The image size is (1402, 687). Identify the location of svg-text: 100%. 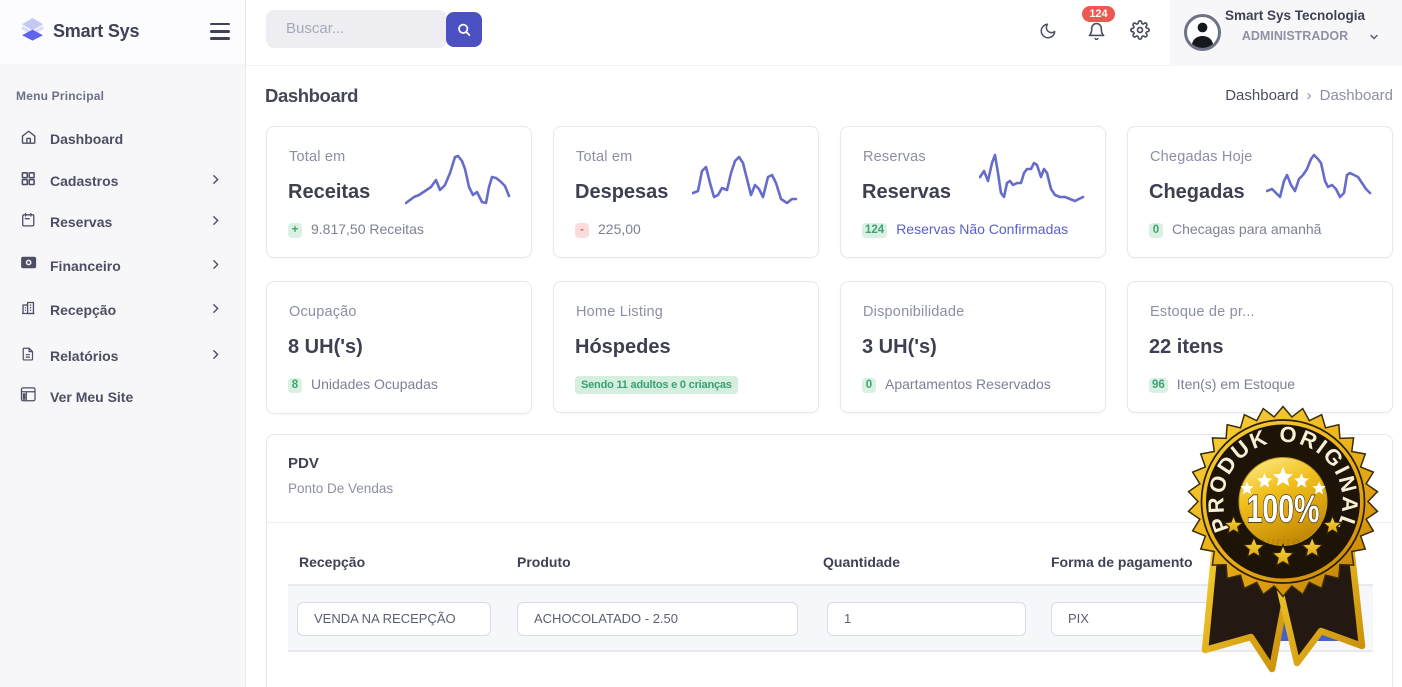
(1283, 509).